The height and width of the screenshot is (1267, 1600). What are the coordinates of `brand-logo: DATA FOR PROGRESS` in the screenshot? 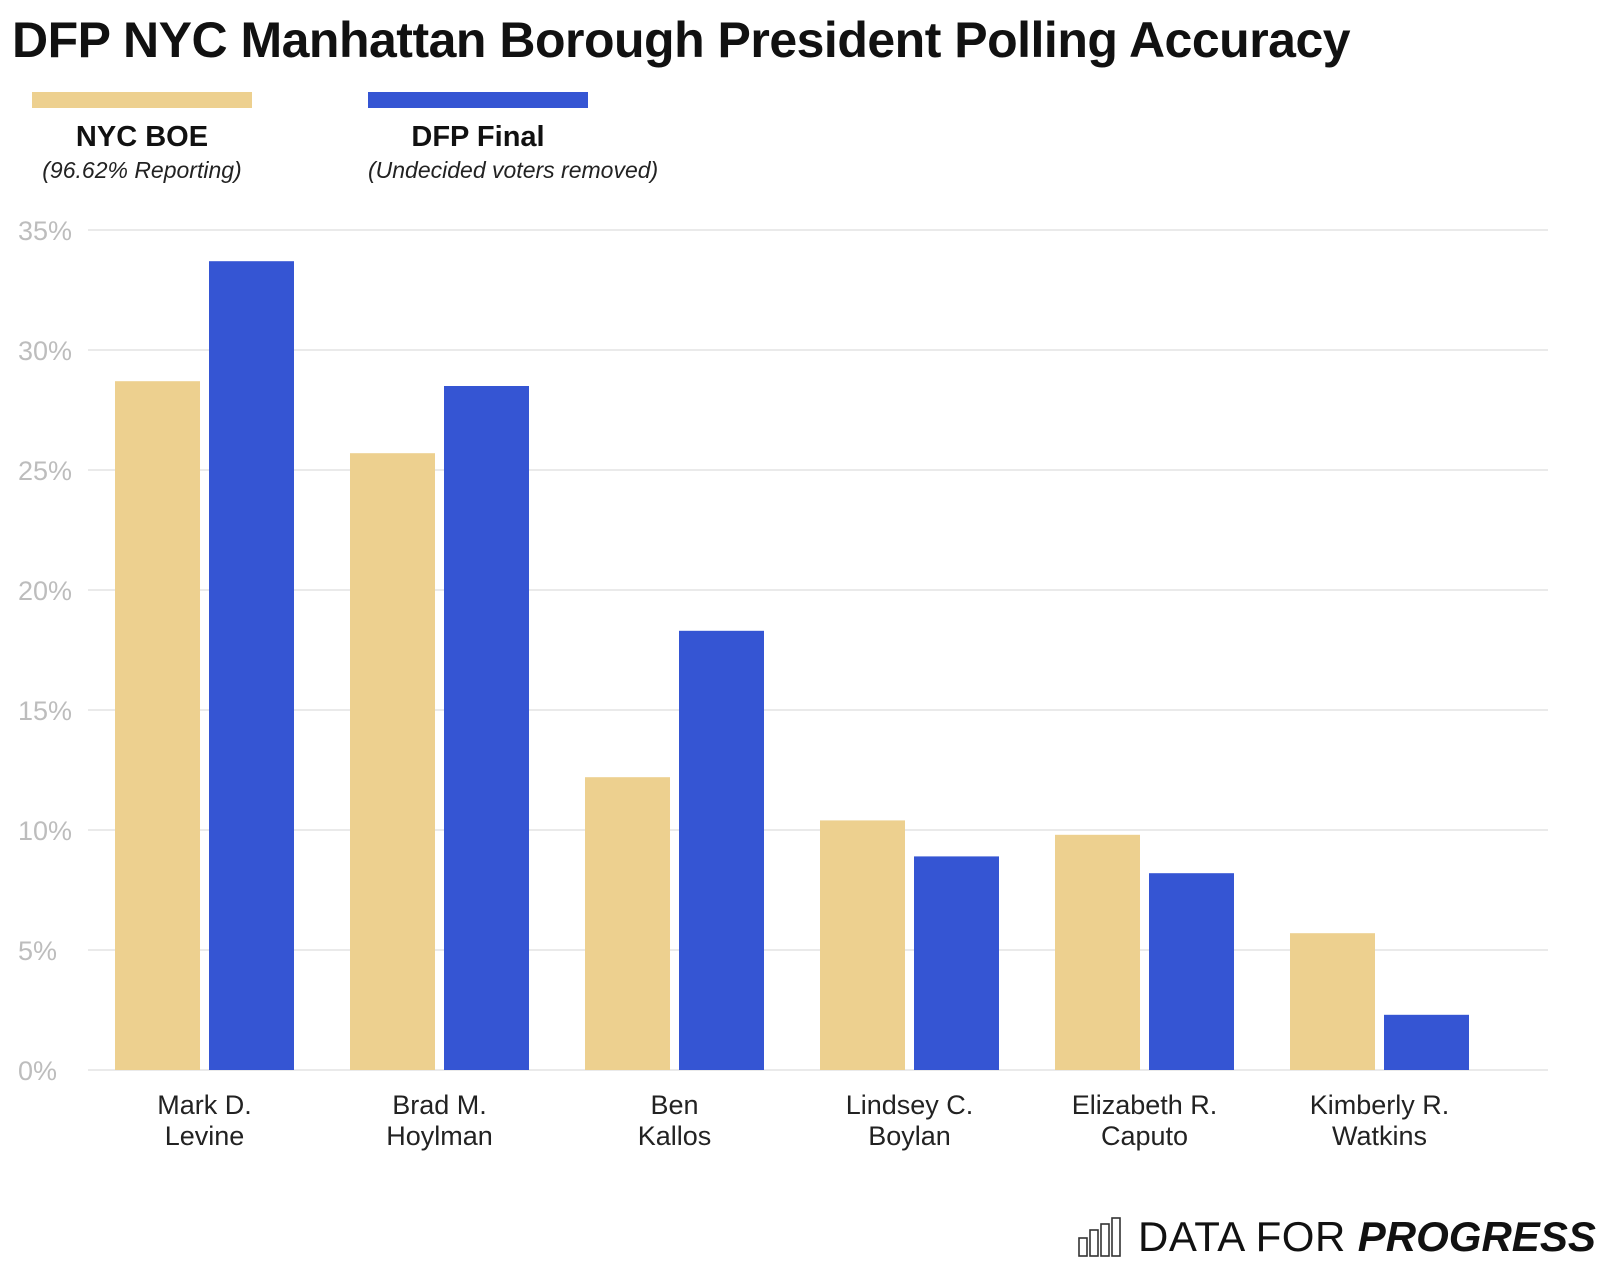 It's located at (1337, 1237).